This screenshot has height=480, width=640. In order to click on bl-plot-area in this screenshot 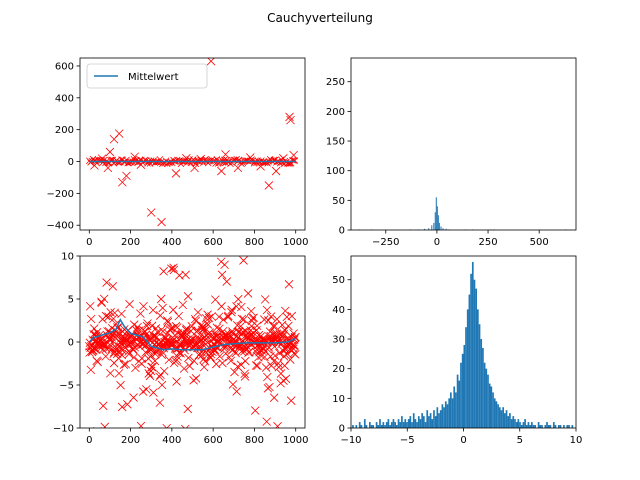, I will do `click(192, 342)`.